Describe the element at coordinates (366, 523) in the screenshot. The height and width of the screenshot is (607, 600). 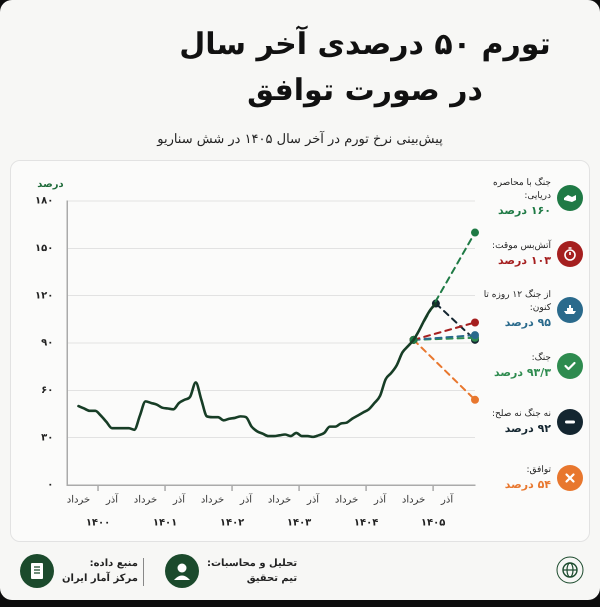
I see `text: ۱۴۰۴` at that location.